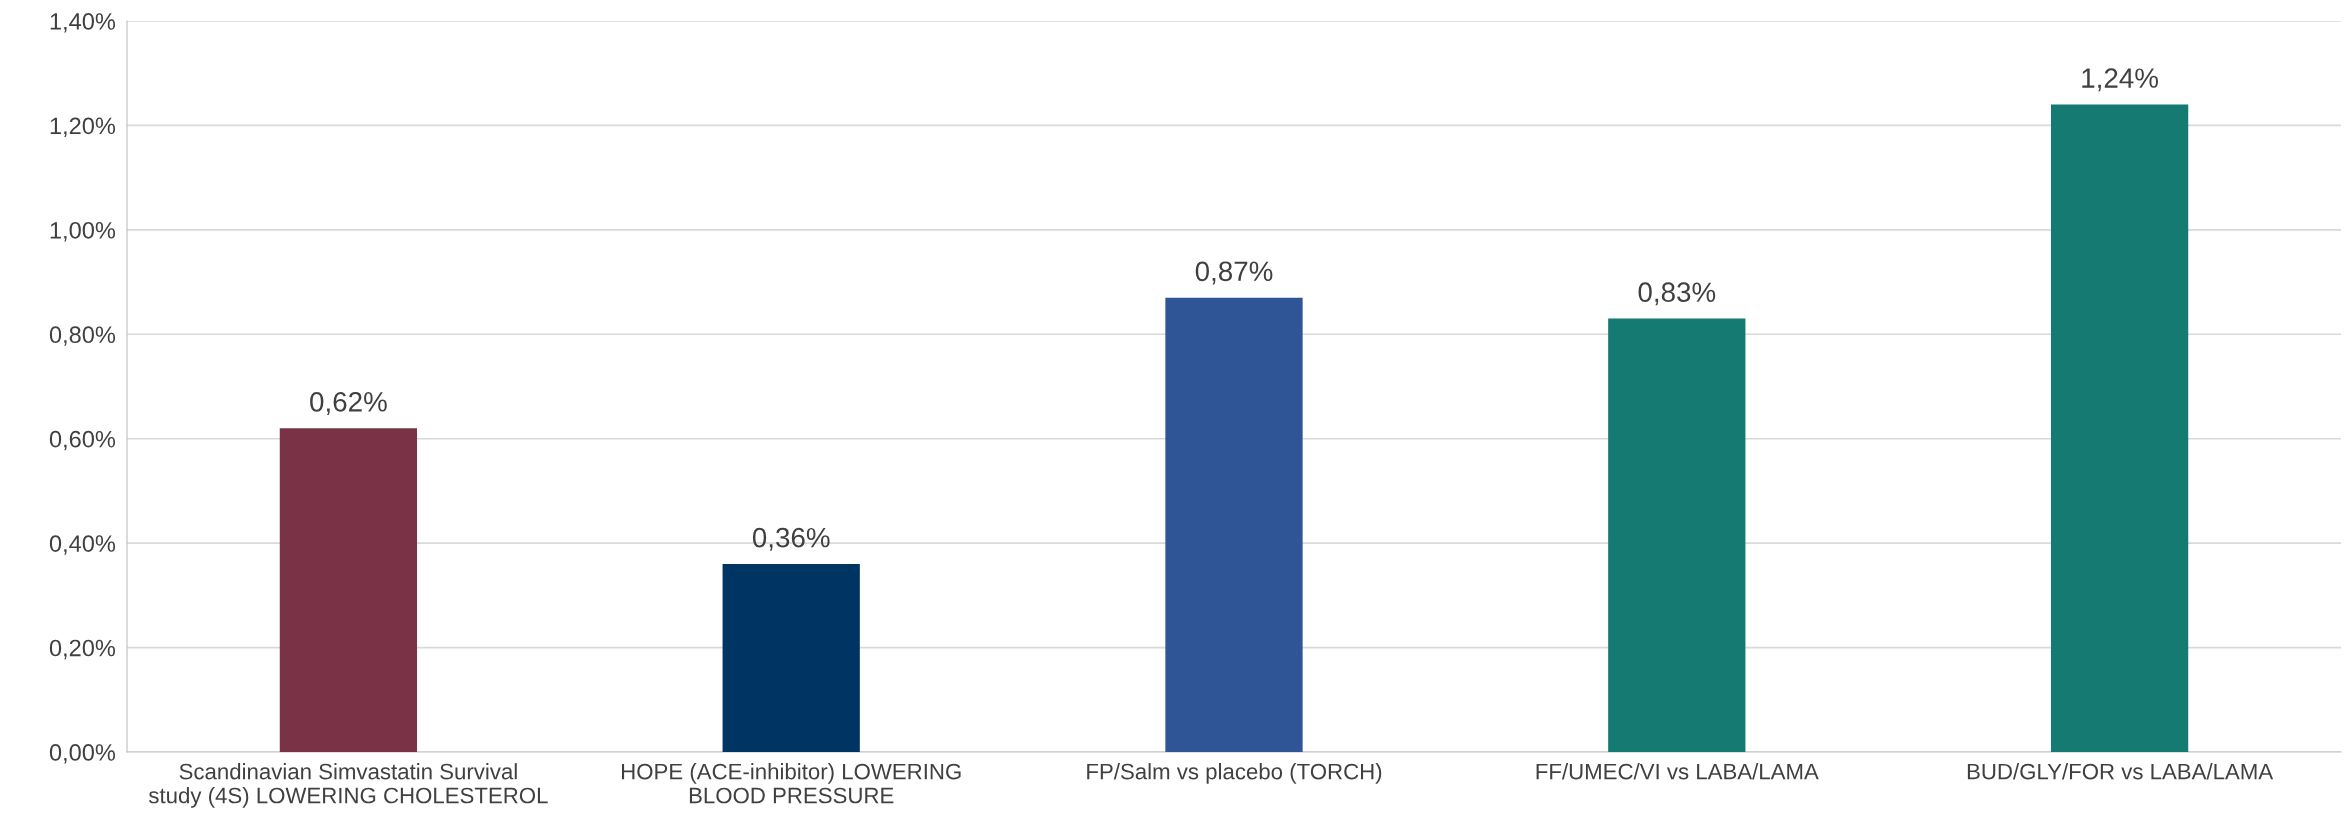  Describe the element at coordinates (1677, 294) in the screenshot. I see `data-label: 0,83%` at that location.